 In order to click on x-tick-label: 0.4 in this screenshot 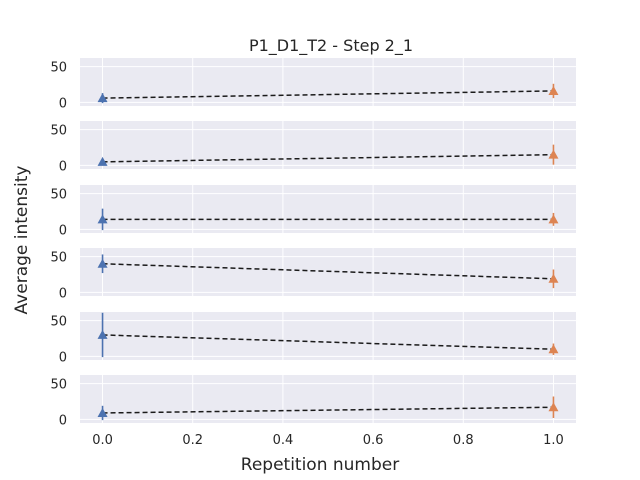, I will do `click(283, 440)`.